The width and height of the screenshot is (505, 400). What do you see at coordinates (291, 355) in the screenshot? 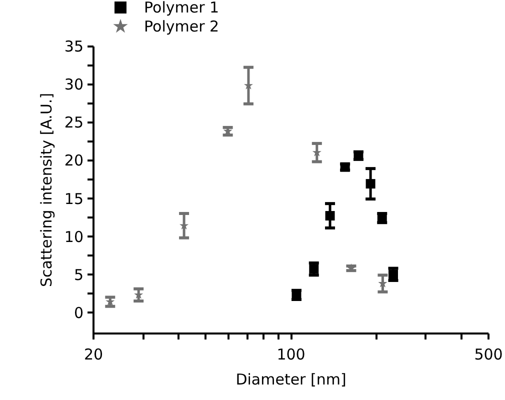
I see `x-tick-label: 100` at bounding box center [291, 355].